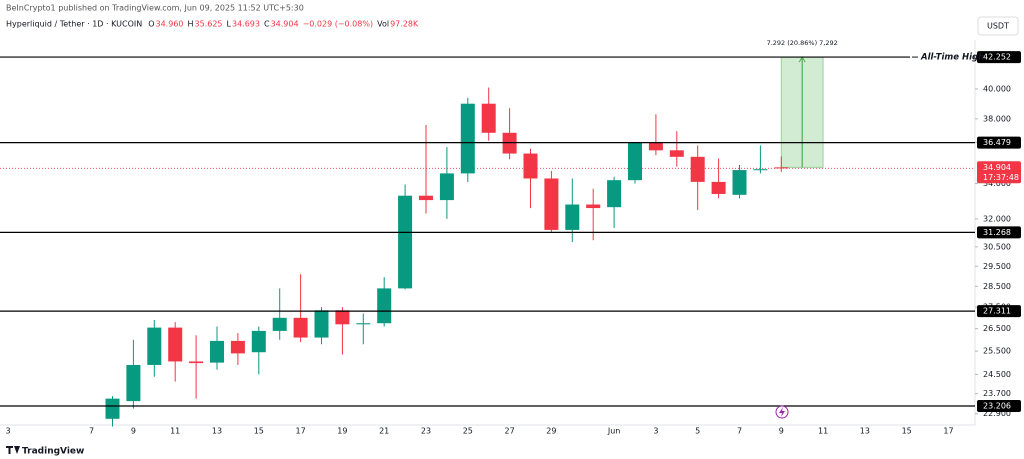  I want to click on x-tick-label: 29, so click(551, 431).